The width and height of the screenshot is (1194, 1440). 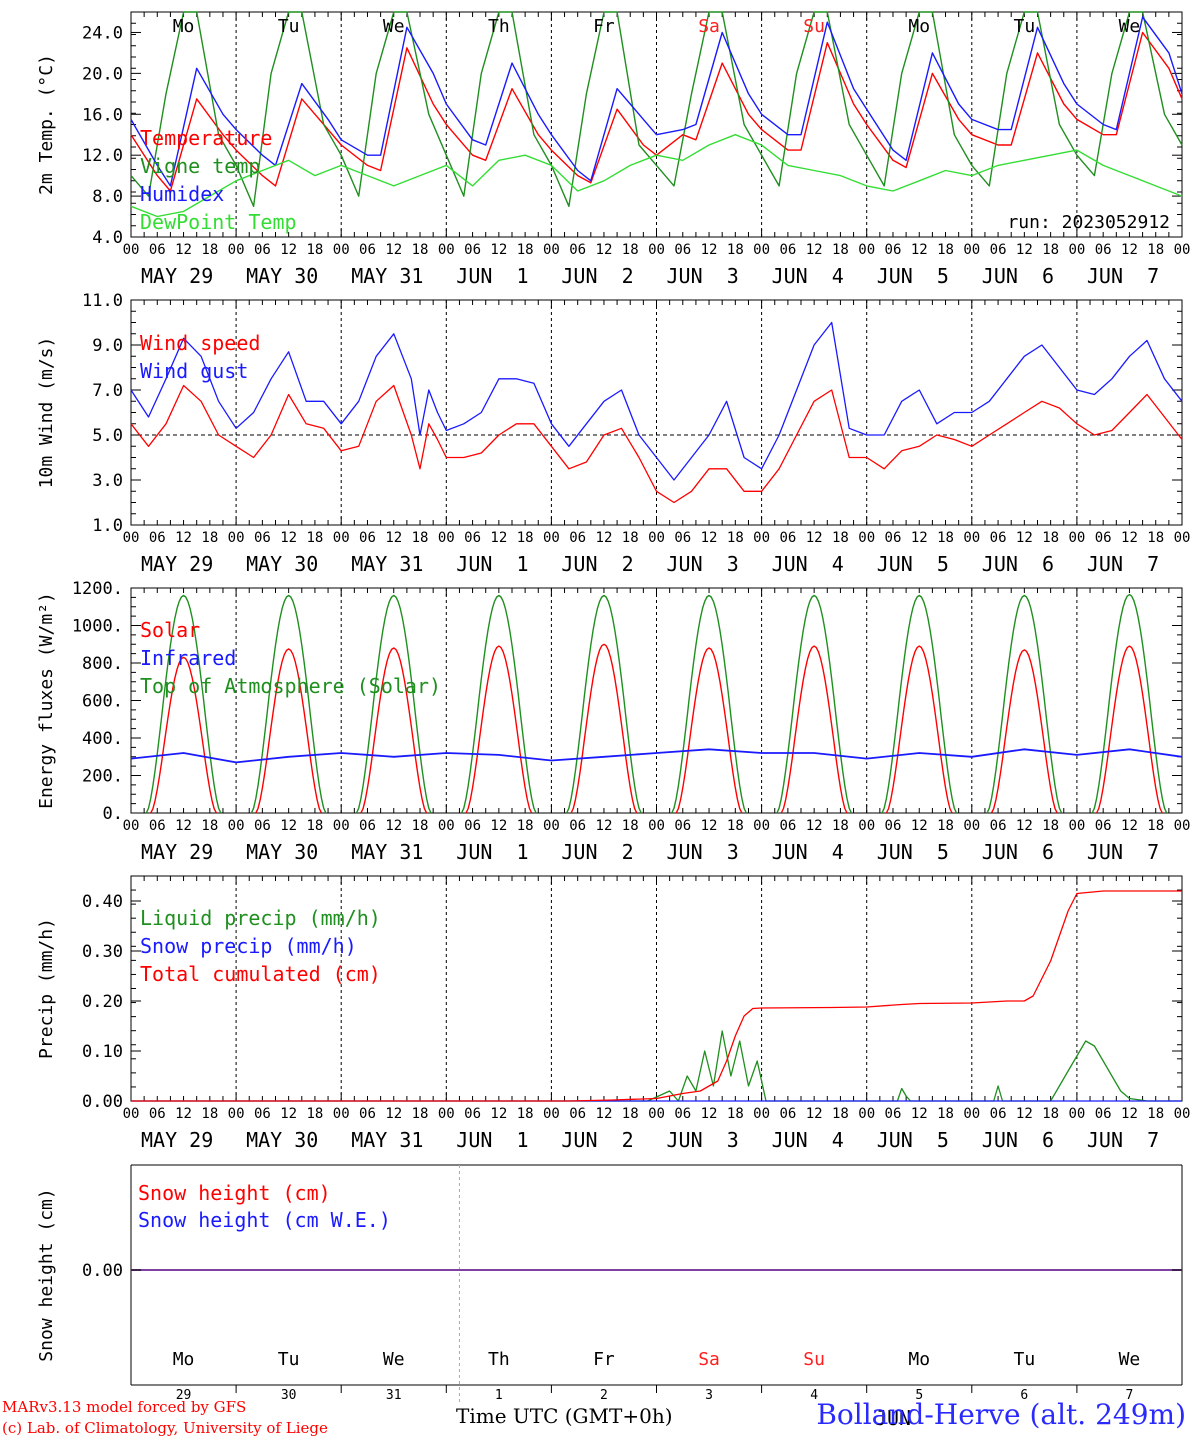 What do you see at coordinates (260, 918) in the screenshot?
I see `legend-liquid-precip-mm-h-: Liquid precip (mm/h)` at bounding box center [260, 918].